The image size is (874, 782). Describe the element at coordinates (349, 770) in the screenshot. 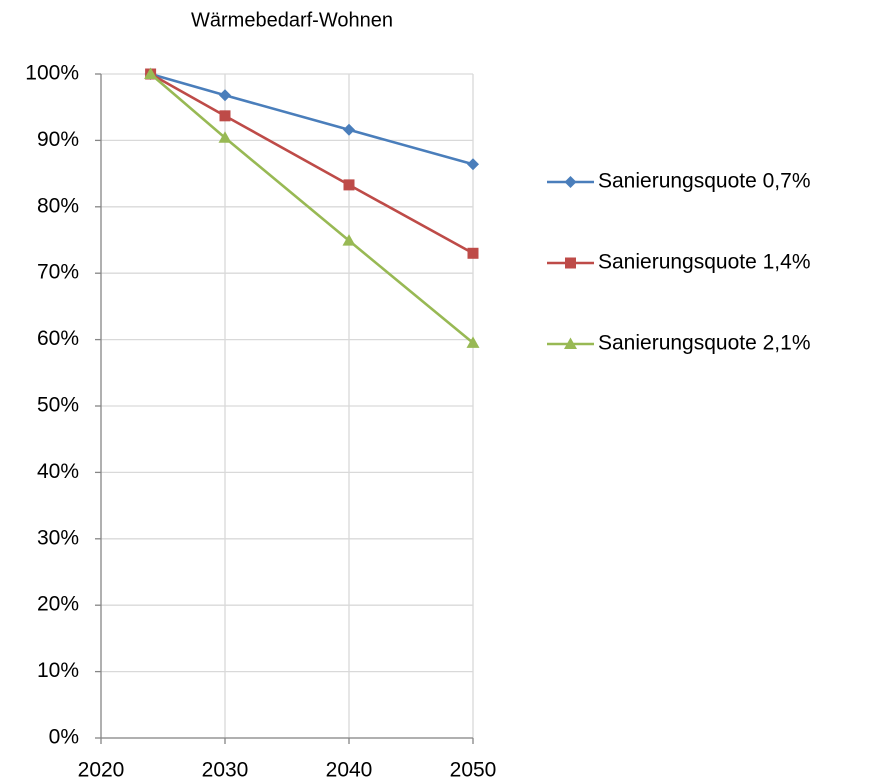

I see `x-tick-label: 2040` at that location.